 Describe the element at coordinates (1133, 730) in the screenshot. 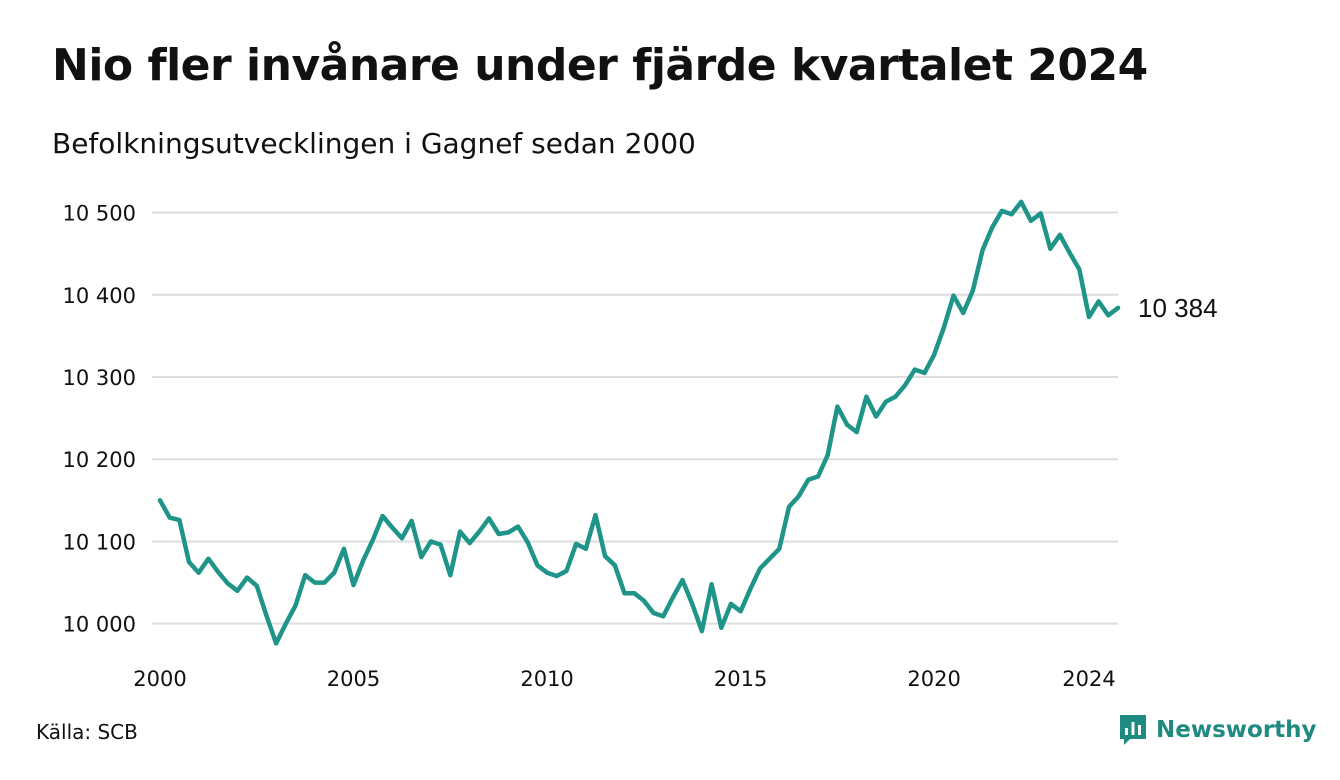

I see `newsworthy-logo-icon` at that location.